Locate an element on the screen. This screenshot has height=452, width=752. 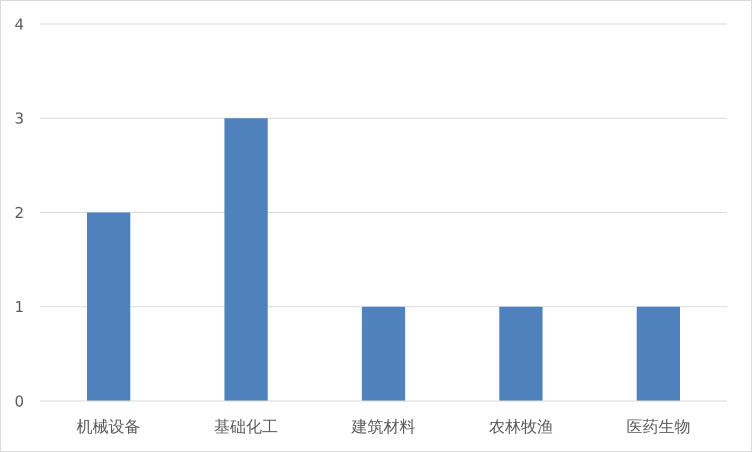
y-tick-label: 3 is located at coordinates (19, 119).